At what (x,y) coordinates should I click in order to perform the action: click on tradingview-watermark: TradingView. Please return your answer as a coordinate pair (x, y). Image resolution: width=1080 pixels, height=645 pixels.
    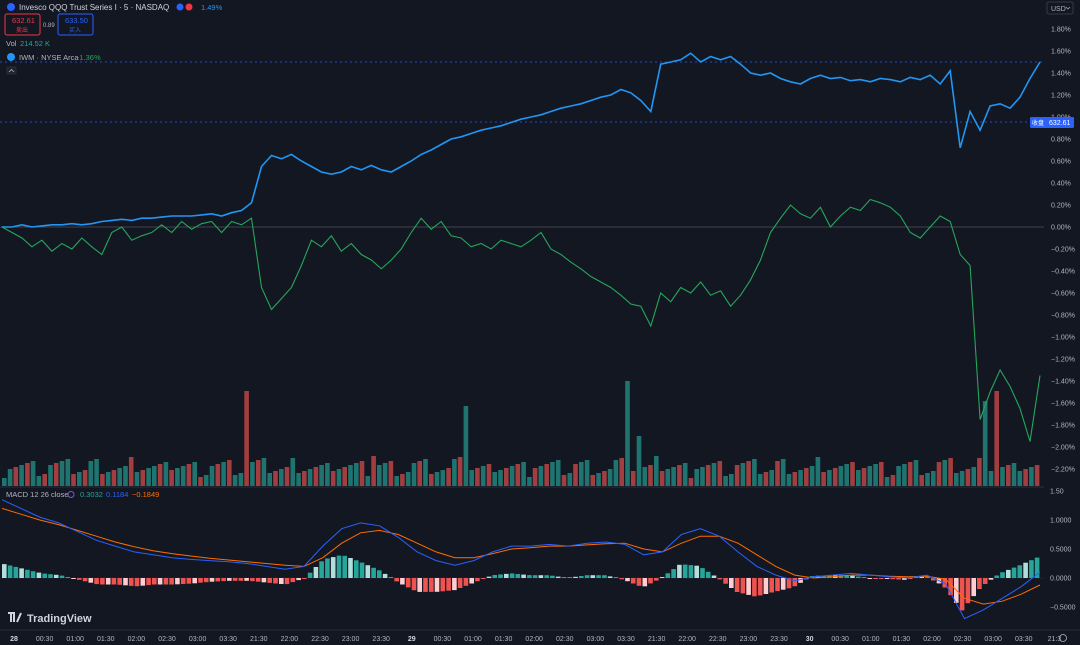
    Looking at the image, I should click on (50, 618).